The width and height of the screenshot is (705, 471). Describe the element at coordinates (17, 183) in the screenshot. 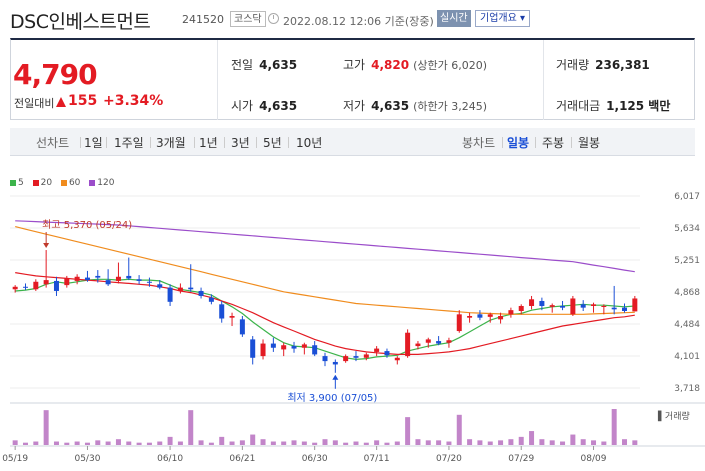

I see `legend-ma5: 5` at that location.